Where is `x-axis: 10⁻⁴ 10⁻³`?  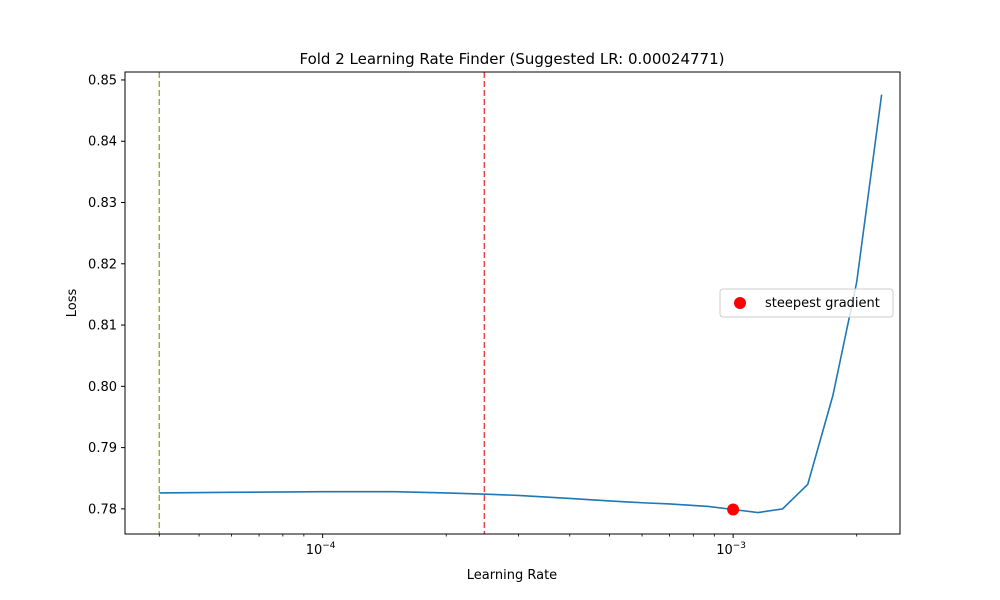 x-axis: 10⁻⁴ 10⁻³ is located at coordinates (526, 546).